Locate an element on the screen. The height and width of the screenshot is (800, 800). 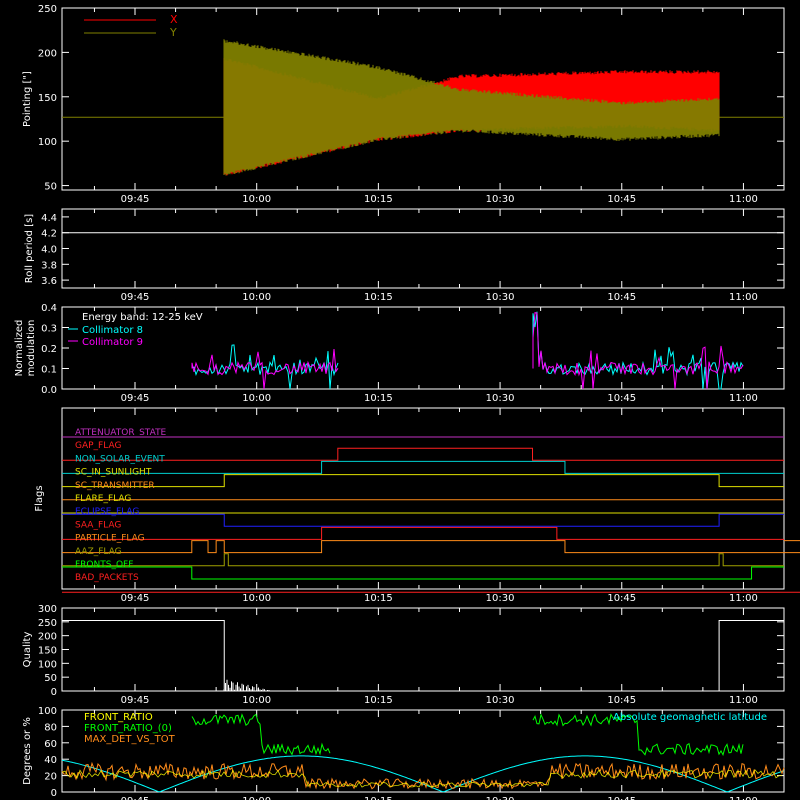
flag-line-sc-in-sunlight is located at coordinates (423, 481).